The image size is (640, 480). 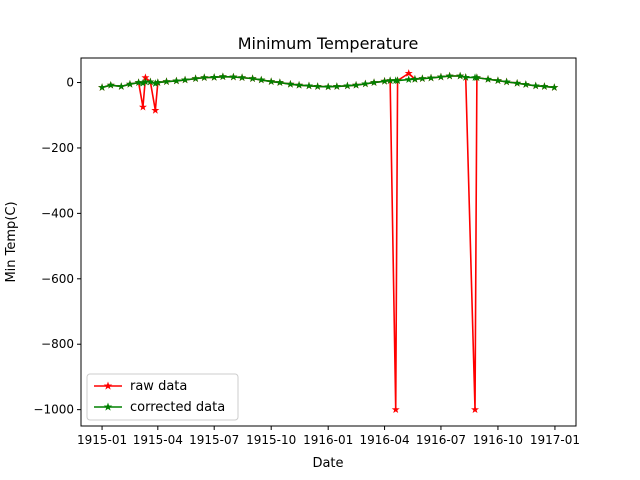 I want to click on legend-marker-raw-data, so click(x=108, y=385).